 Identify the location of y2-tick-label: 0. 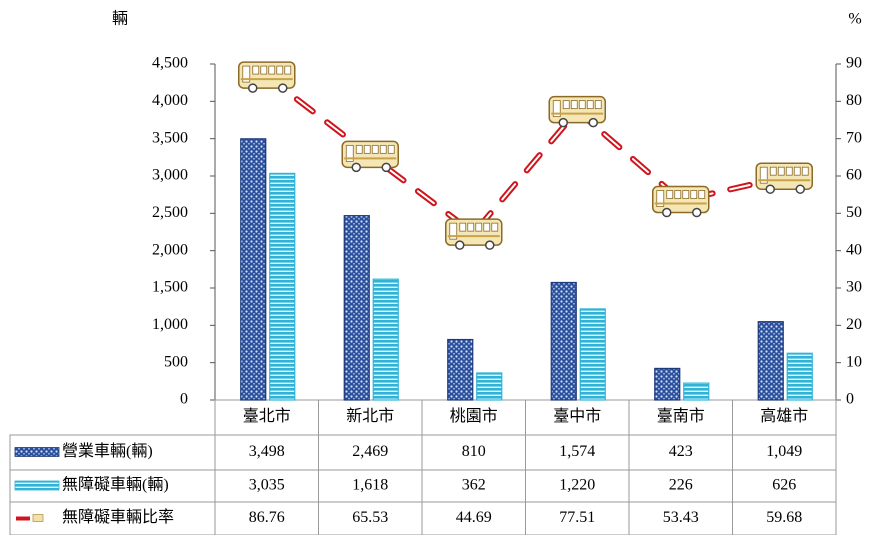
(850, 399).